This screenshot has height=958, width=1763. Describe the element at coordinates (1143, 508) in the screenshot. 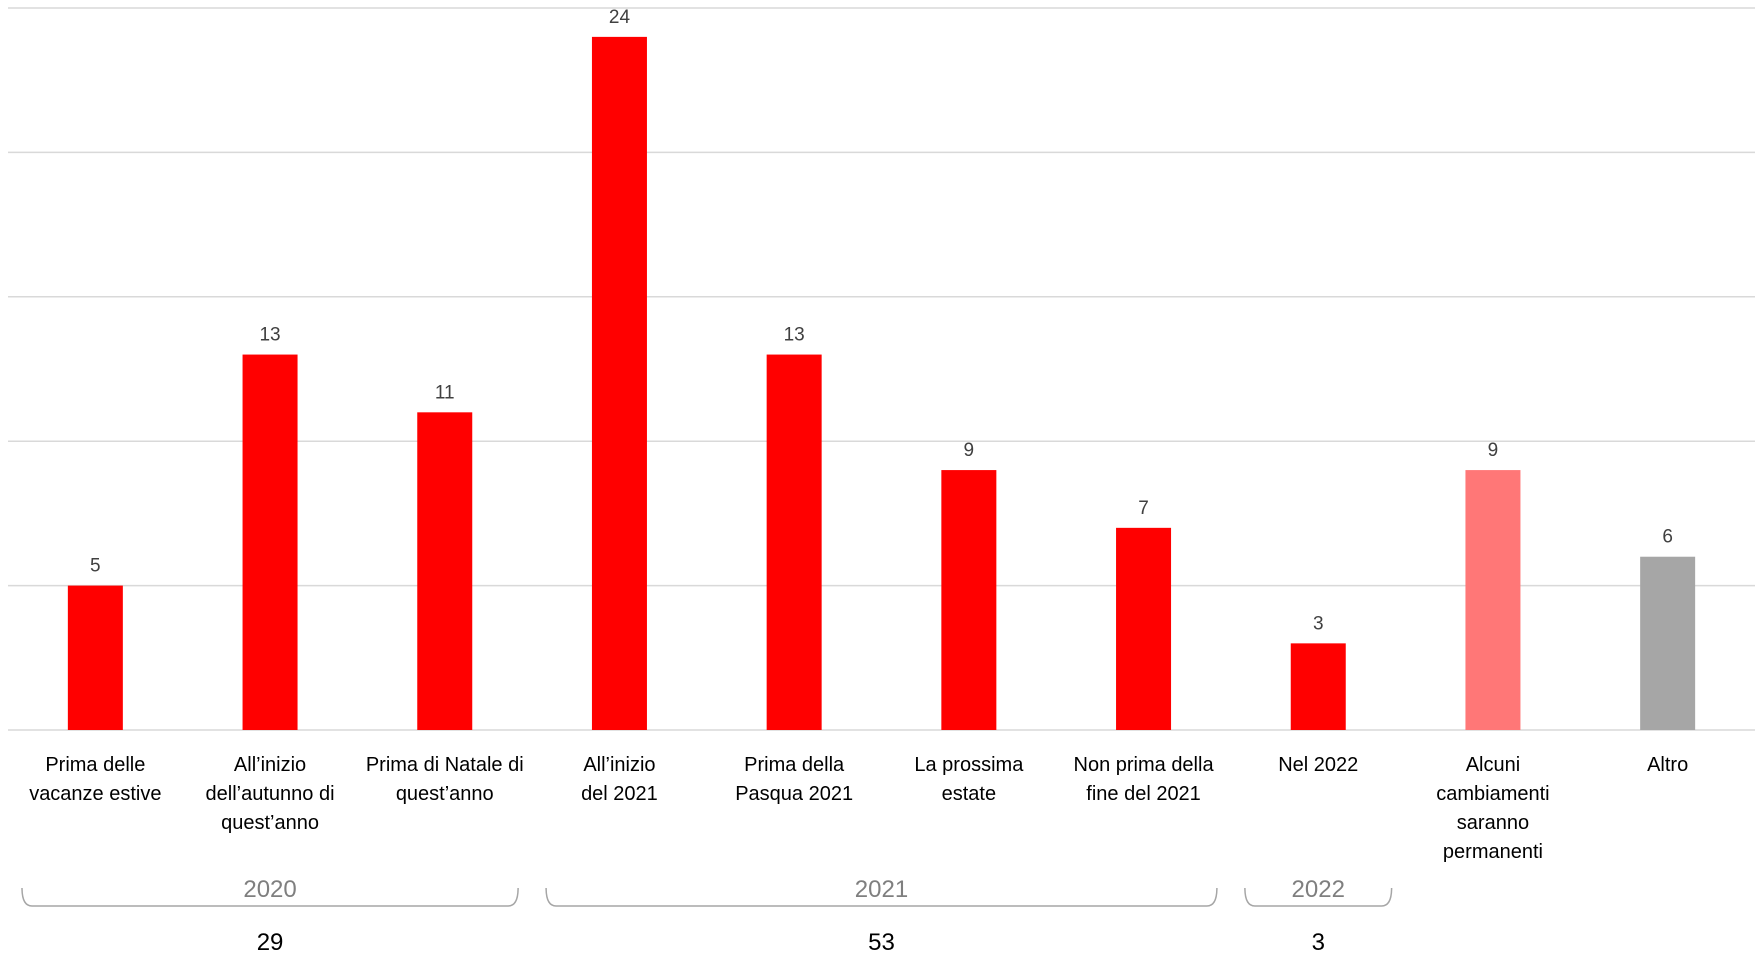

I see `data-label: 7` at that location.